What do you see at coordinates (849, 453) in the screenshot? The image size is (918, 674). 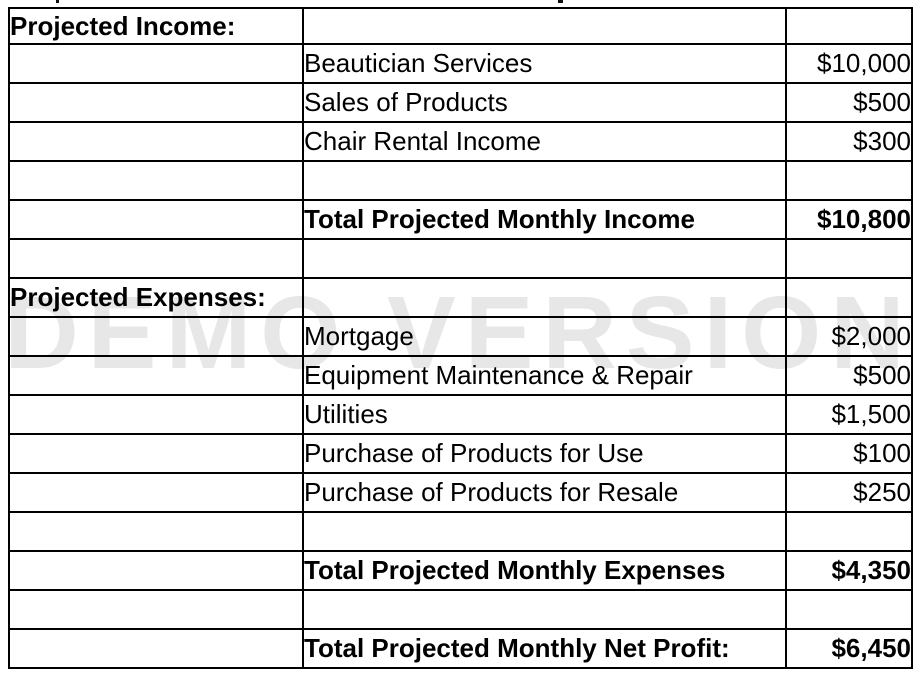 I see `amount-cell: $100` at bounding box center [849, 453].